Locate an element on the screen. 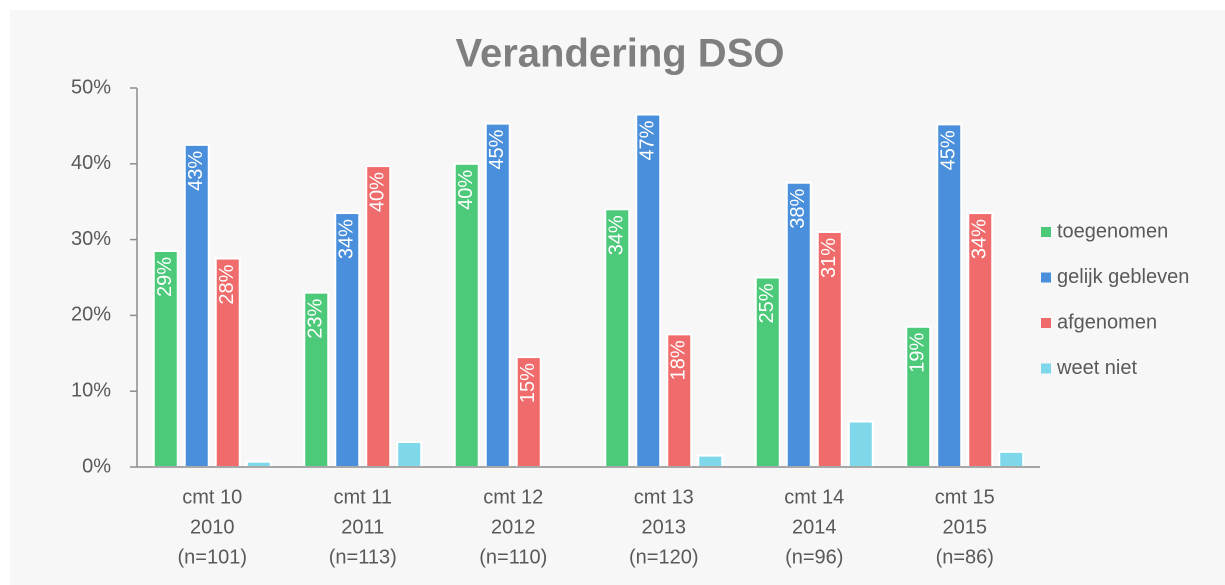 This screenshot has height=585, width=1225. x-tick-label: 2012 is located at coordinates (513, 527).